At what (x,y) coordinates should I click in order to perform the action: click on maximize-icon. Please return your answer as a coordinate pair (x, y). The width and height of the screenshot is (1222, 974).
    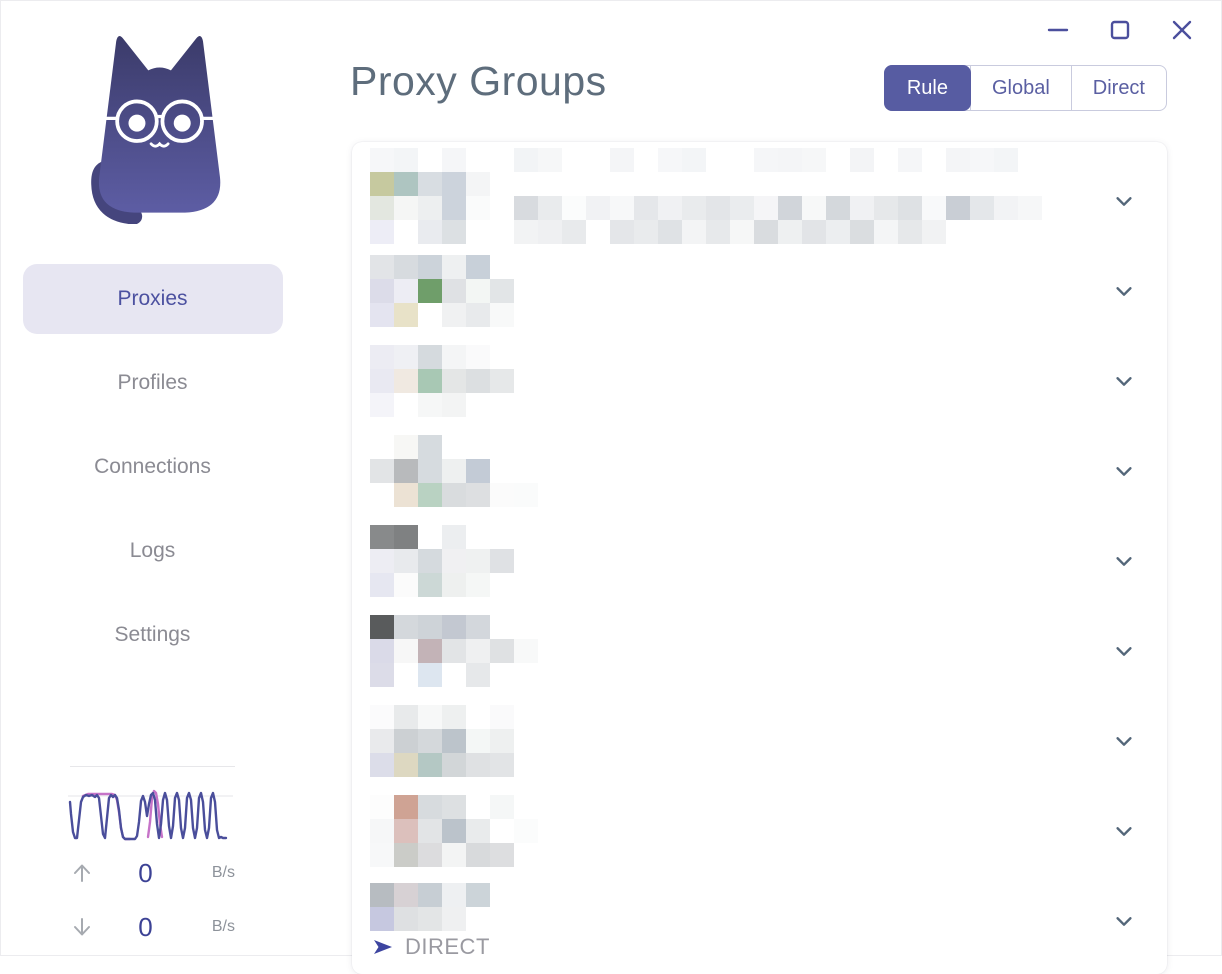
    Looking at the image, I should click on (1120, 30).